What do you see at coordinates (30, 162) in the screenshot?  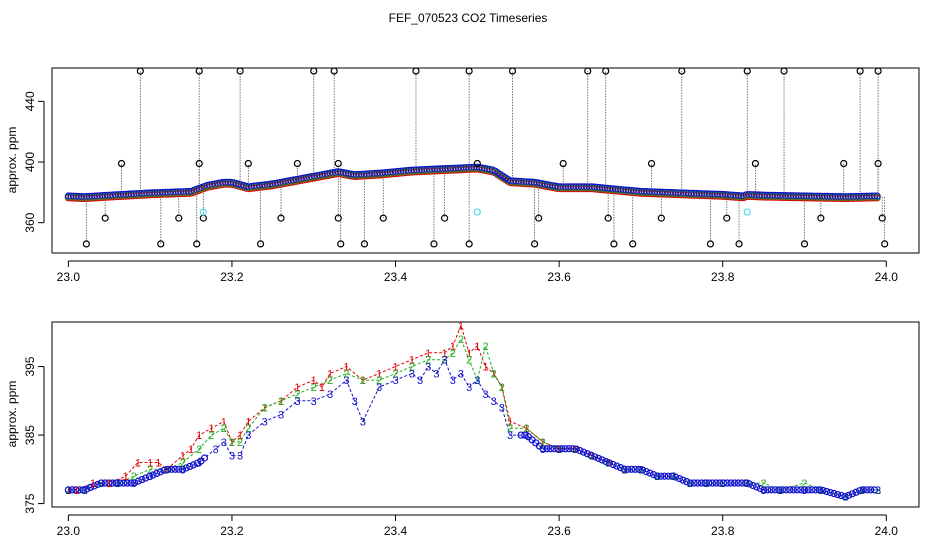 I see `top-y-tick-label: 400` at bounding box center [30, 162].